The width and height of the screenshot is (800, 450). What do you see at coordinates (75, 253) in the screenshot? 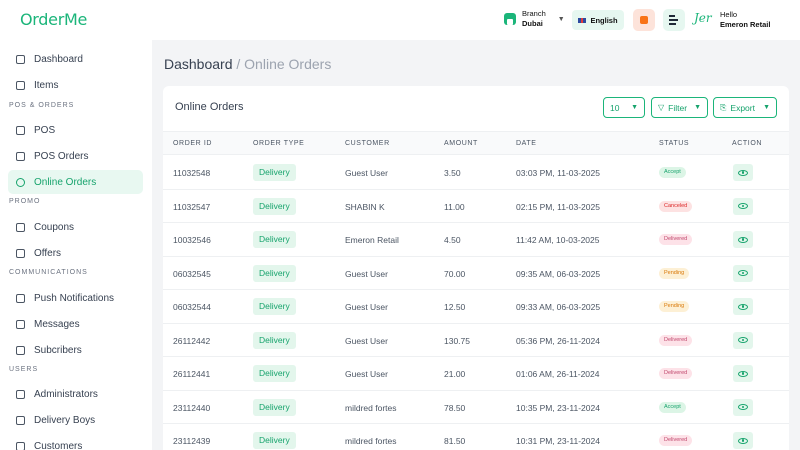
I see `sidebar-item-offers: Offers` at bounding box center [75, 253].